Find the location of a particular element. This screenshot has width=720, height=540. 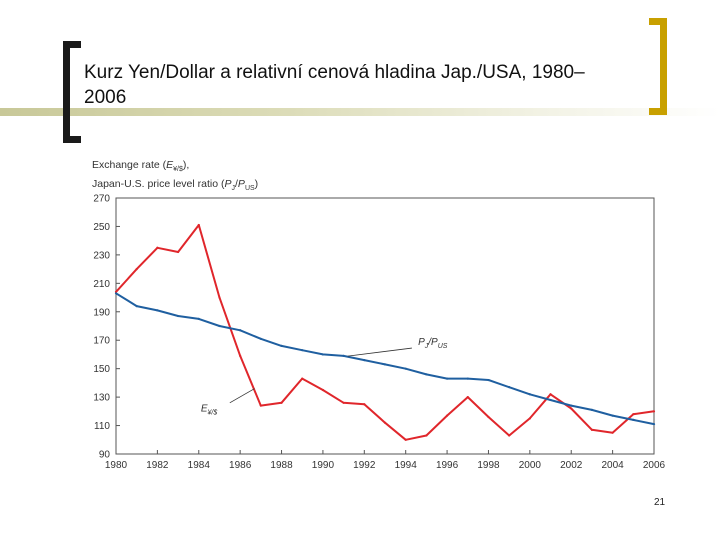

y-tick-label: 130 is located at coordinates (101, 398).